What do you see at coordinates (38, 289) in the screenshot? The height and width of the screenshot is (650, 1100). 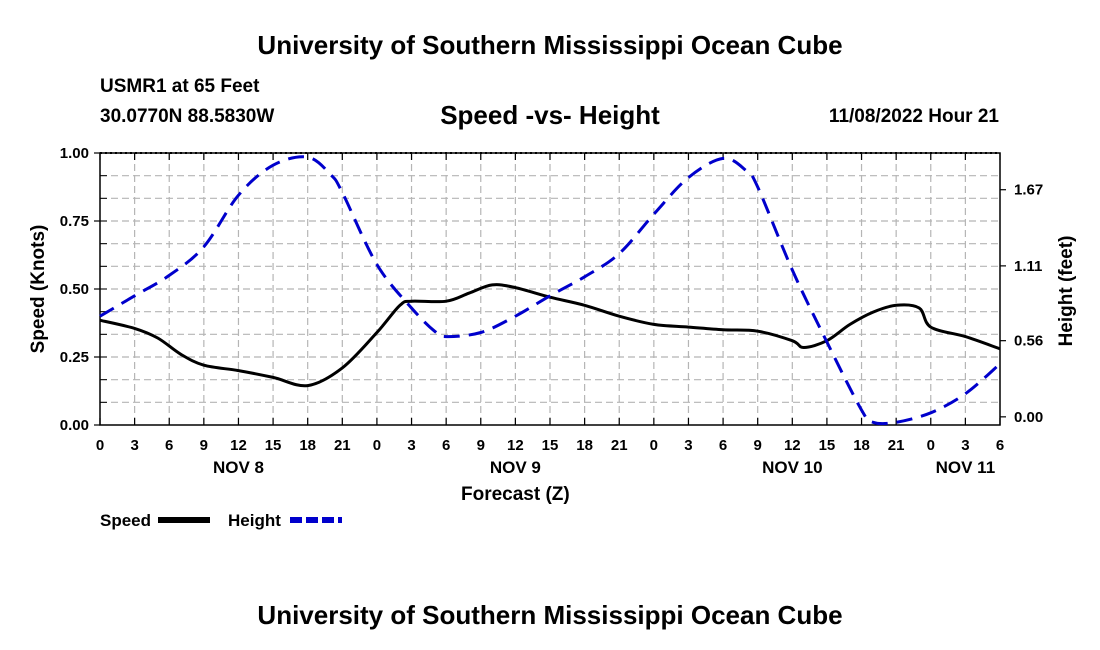 I see `y-axis-label: Speed (Knots)` at bounding box center [38, 289].